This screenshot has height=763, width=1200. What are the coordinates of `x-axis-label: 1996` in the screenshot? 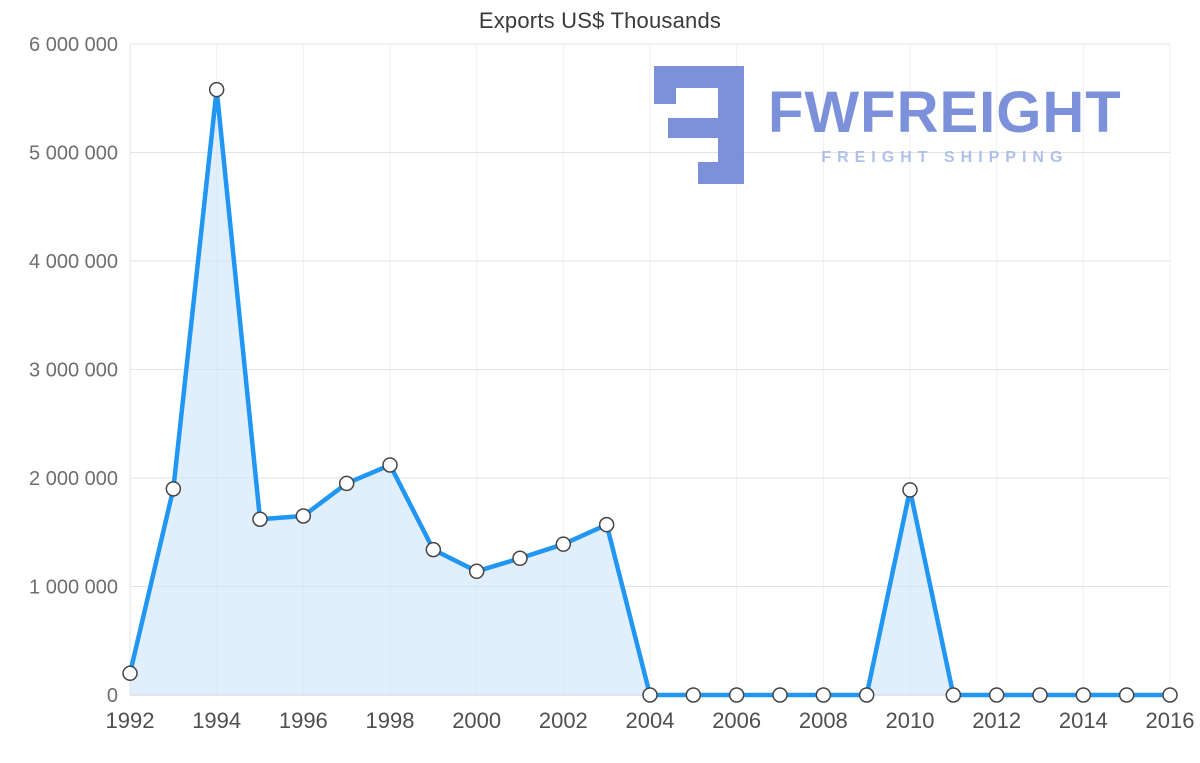 It's located at (303, 720).